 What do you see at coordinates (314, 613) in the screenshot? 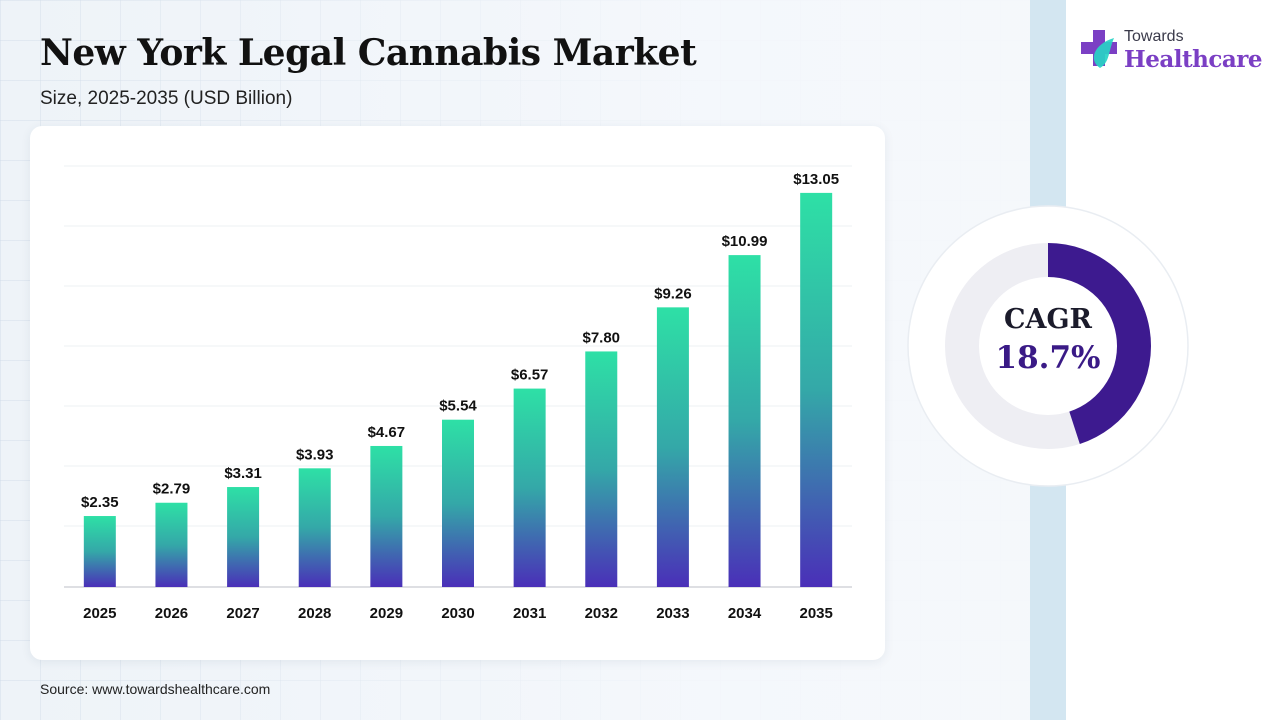
I see `x-tick-2028: 2028` at bounding box center [314, 613].